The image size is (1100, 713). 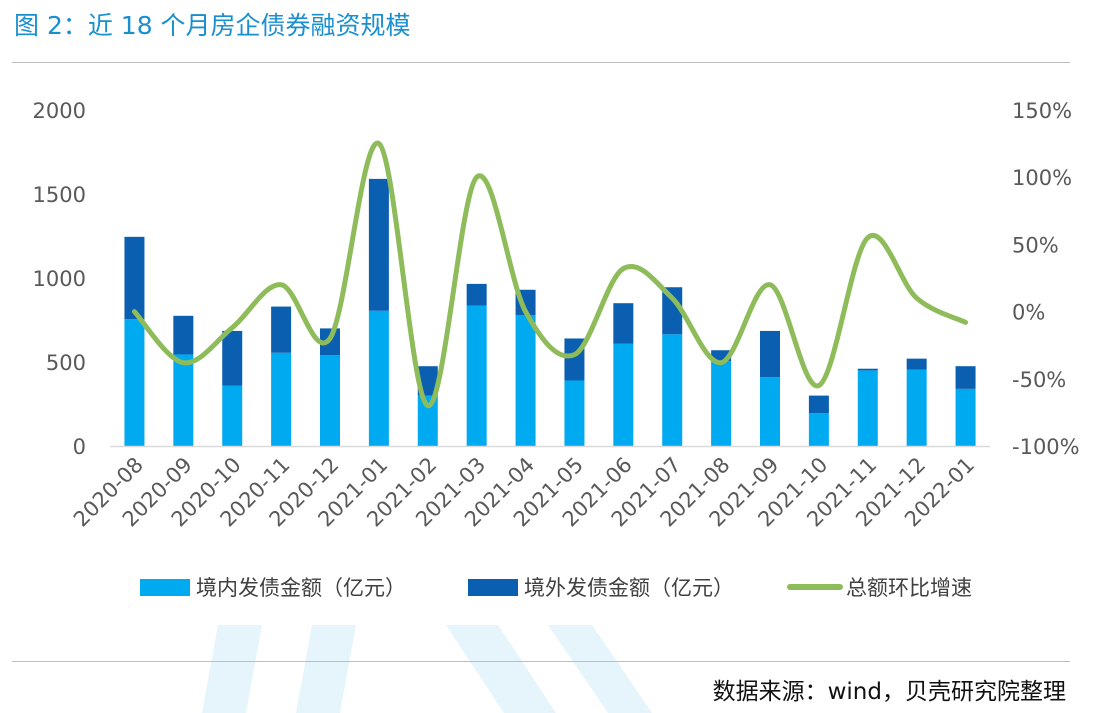 I want to click on right-tick-label: 150%, so click(x=1042, y=111).